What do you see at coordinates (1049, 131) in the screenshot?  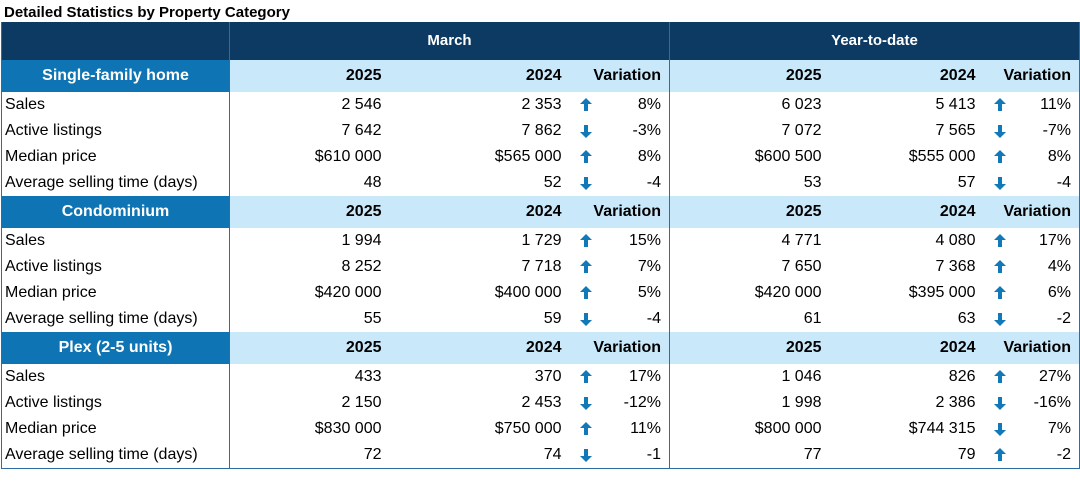 I see `ytd-variation-value: -7%` at bounding box center [1049, 131].